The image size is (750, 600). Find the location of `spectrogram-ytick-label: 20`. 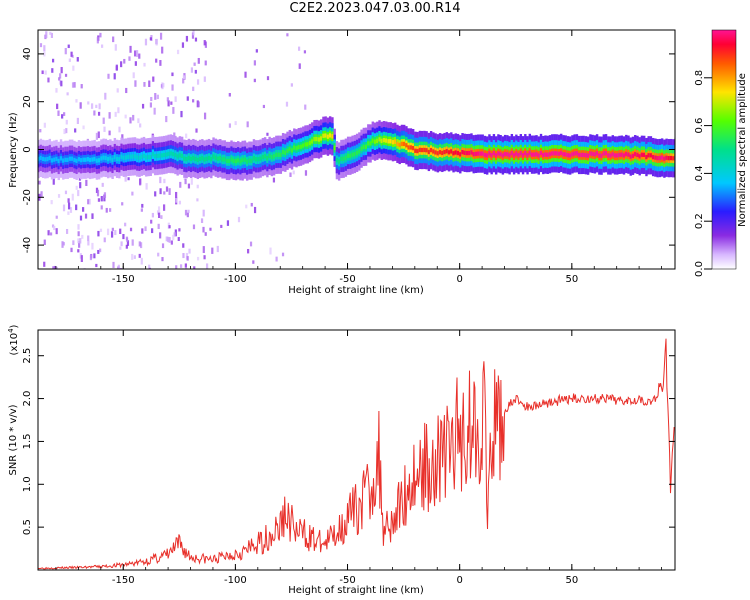

spectrogram-ytick-label: 20 is located at coordinates (27, 101).